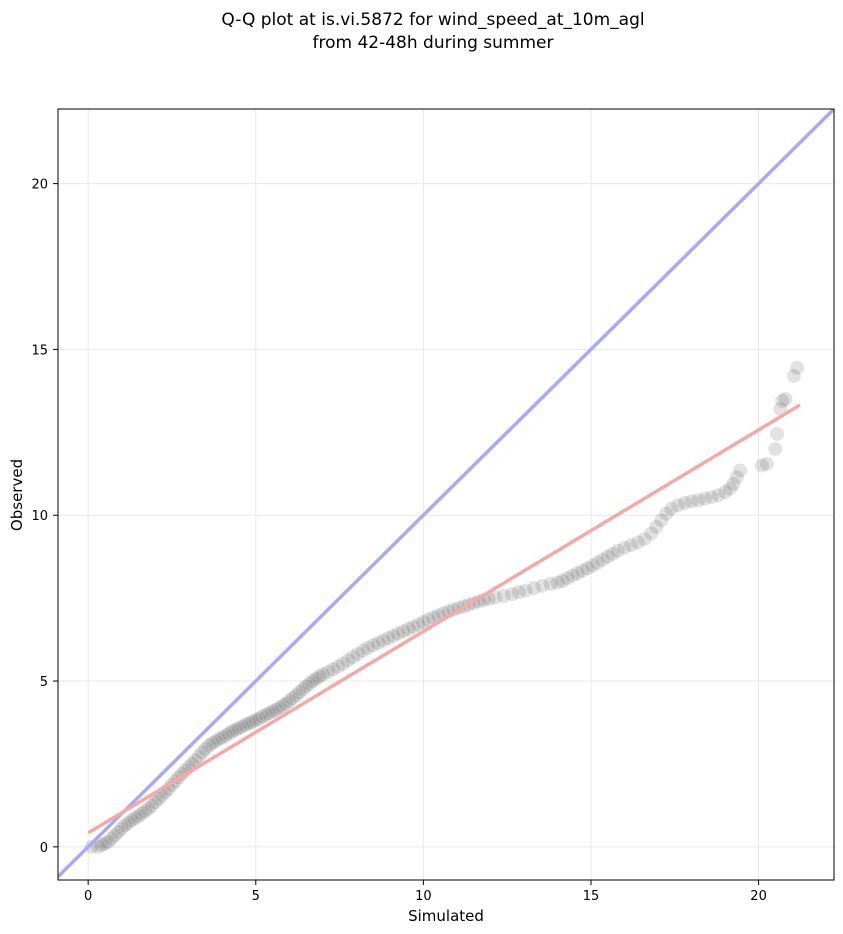 The height and width of the screenshot is (934, 843). I want to click on y-tick-label: 0, so click(44, 848).